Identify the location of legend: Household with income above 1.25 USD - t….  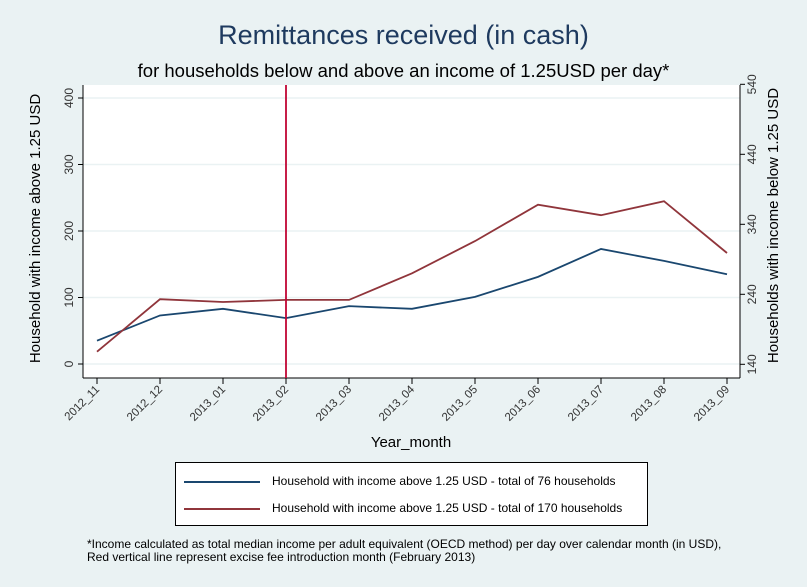
(411, 494).